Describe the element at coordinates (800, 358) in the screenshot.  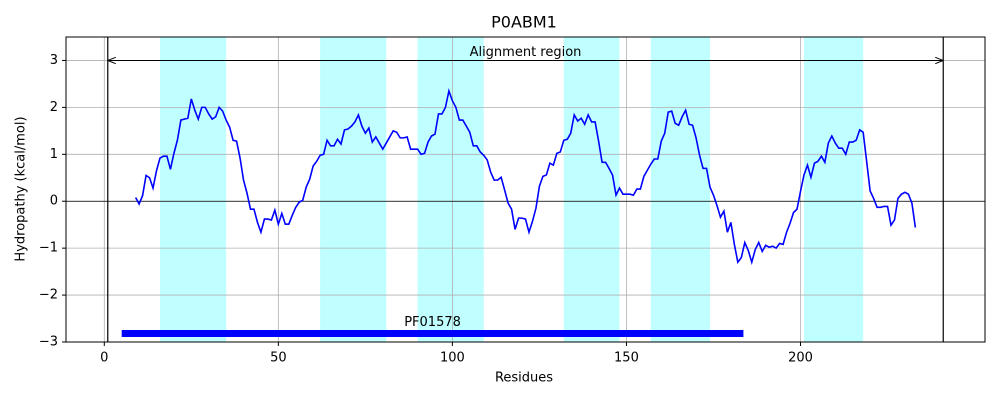
I see `x-tick-label: 200` at that location.